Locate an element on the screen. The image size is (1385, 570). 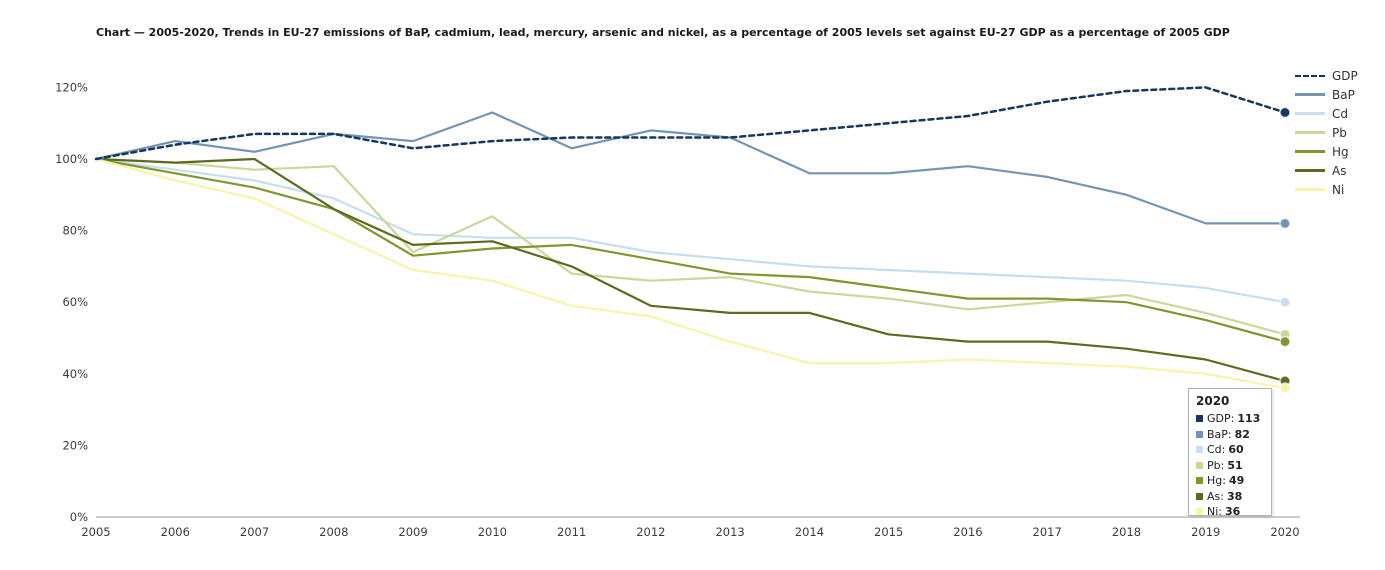
y-axis-tick-label: 40% is located at coordinates (75, 374).